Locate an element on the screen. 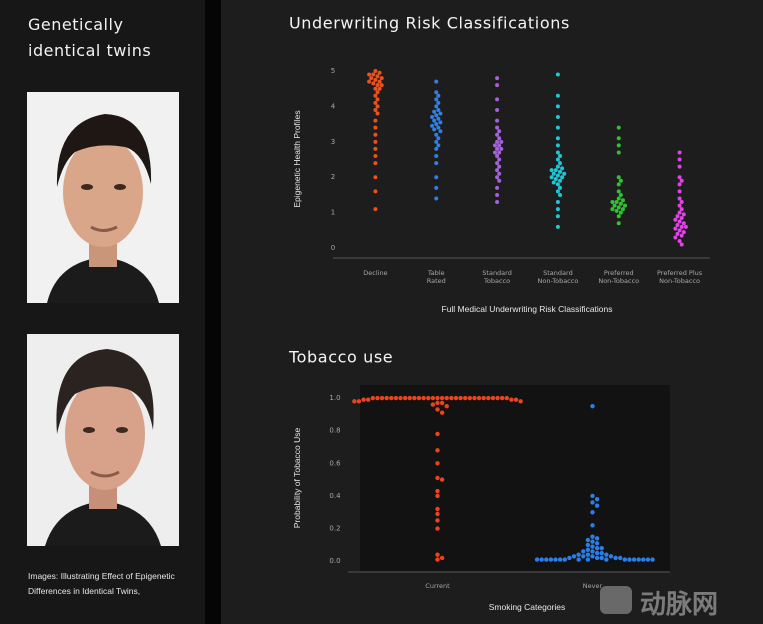 This screenshot has height=624, width=763. label-line: Preferred is located at coordinates (619, 273).